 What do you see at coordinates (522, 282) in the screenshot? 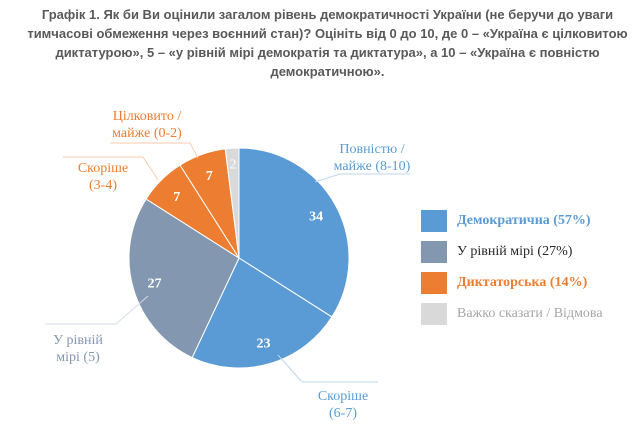
I see `legend-label: Диктаторська (14%)` at bounding box center [522, 282].